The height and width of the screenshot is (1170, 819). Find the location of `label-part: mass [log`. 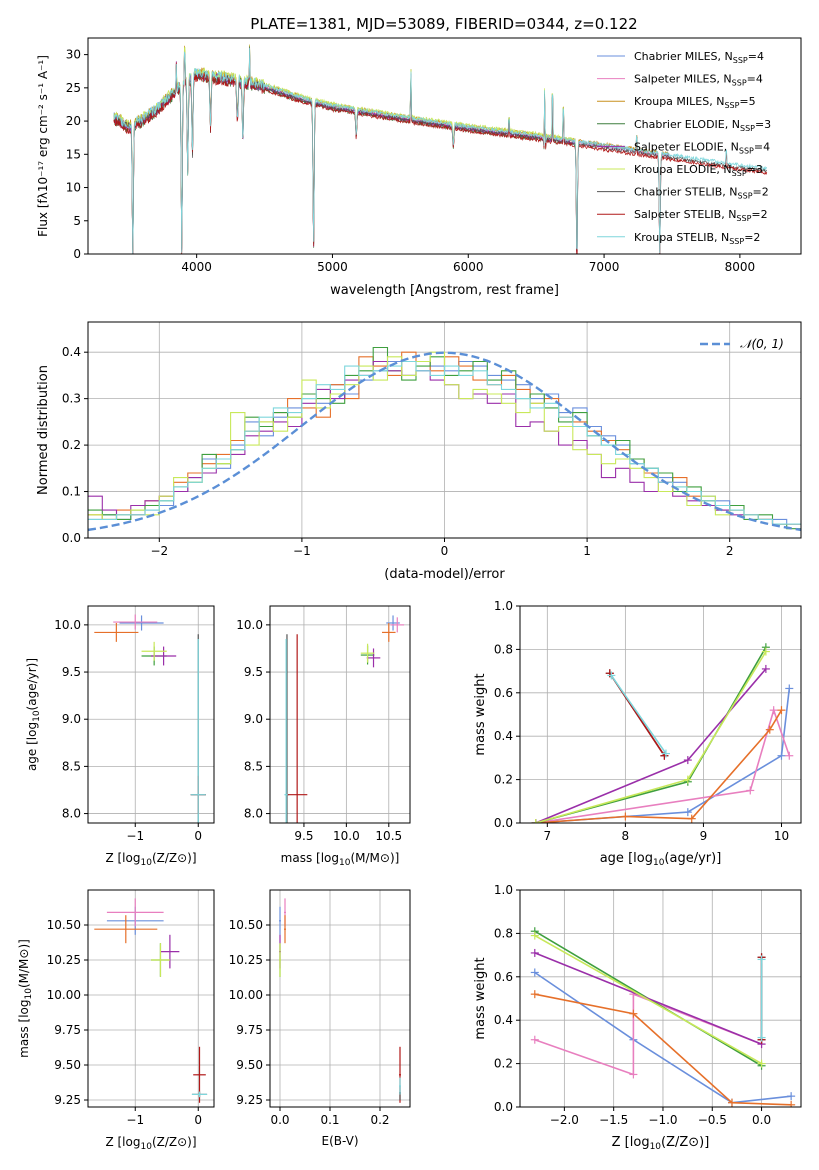

label-part: mass [log is located at coordinates (310, 858).